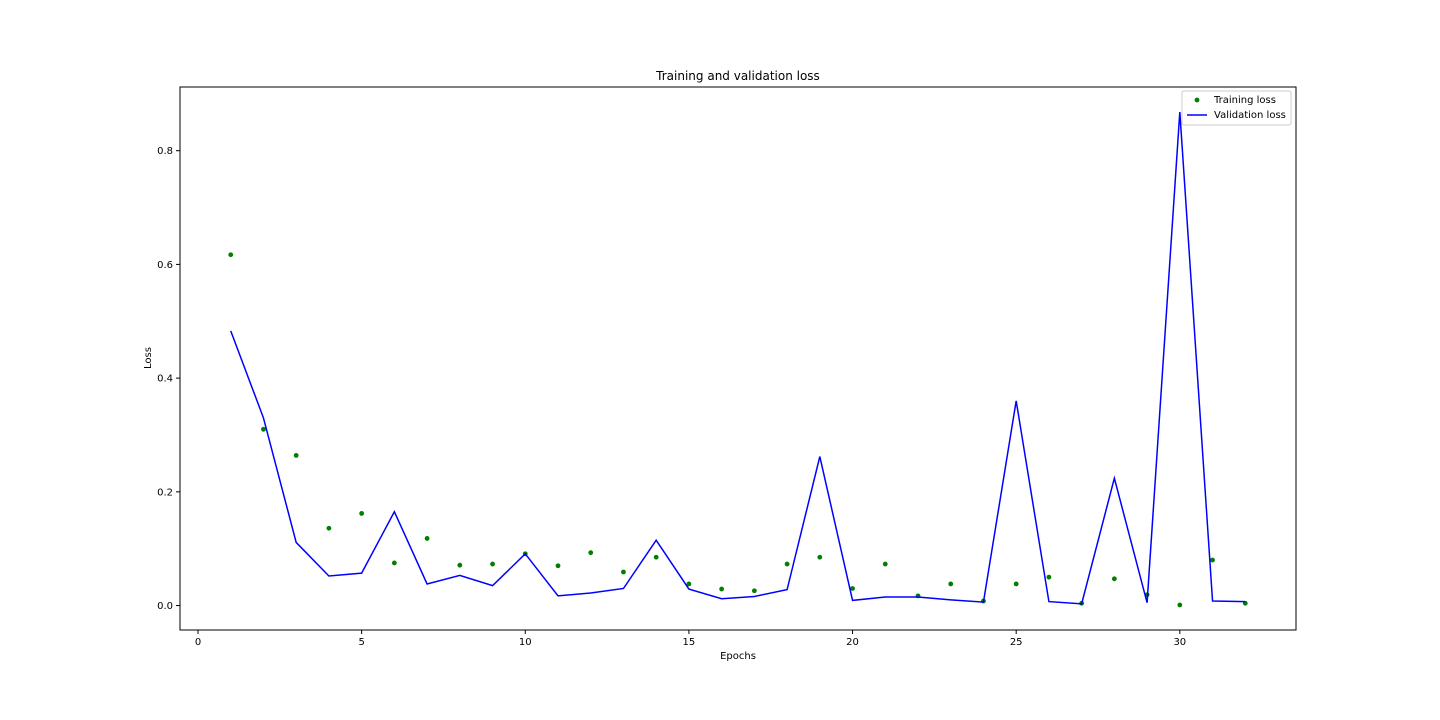  Describe the element at coordinates (1244, 100) in the screenshot. I see `legend-label-training-loss: Training loss` at that location.